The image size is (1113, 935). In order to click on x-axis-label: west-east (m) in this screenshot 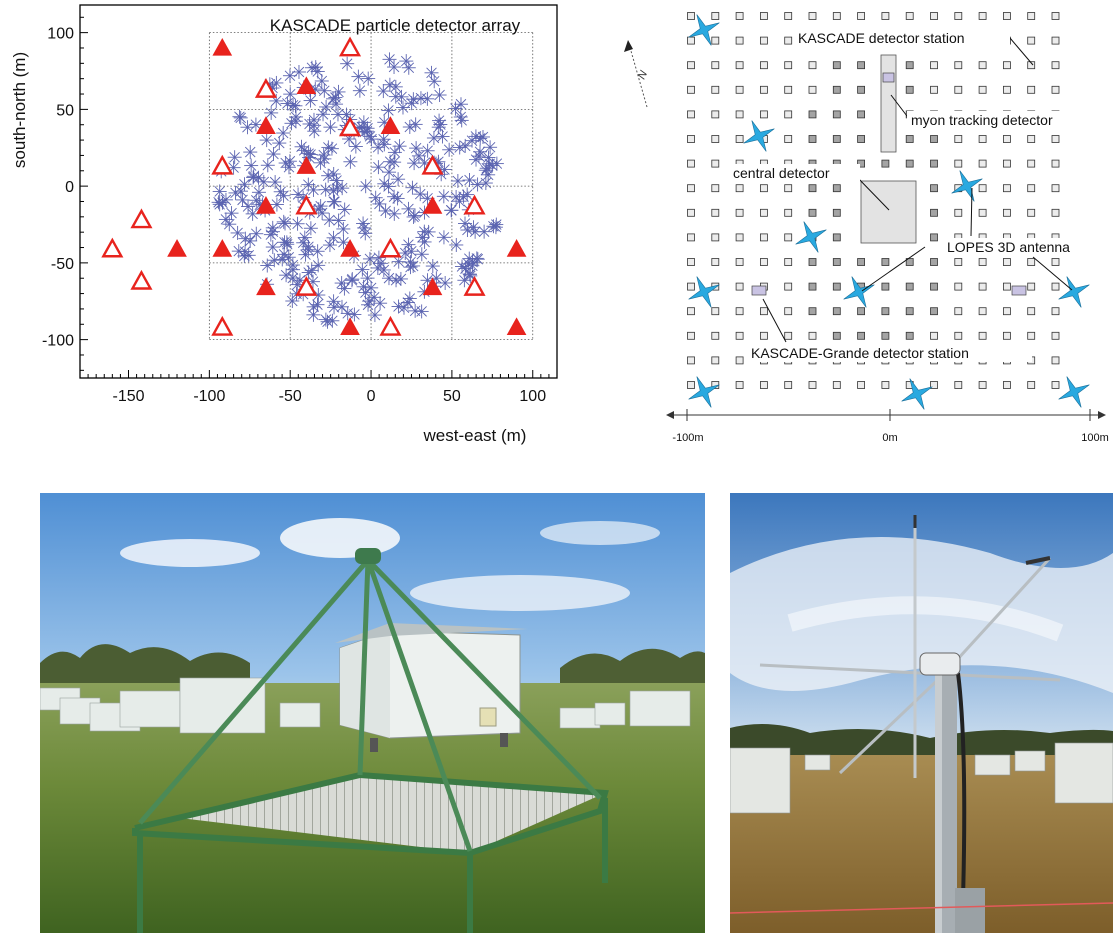, I will do `click(475, 435)`.